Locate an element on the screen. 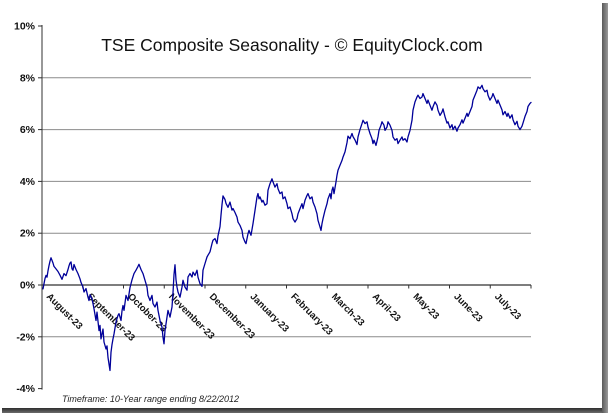 The height and width of the screenshot is (418, 609). svg-text: 10% is located at coordinates (25, 27).